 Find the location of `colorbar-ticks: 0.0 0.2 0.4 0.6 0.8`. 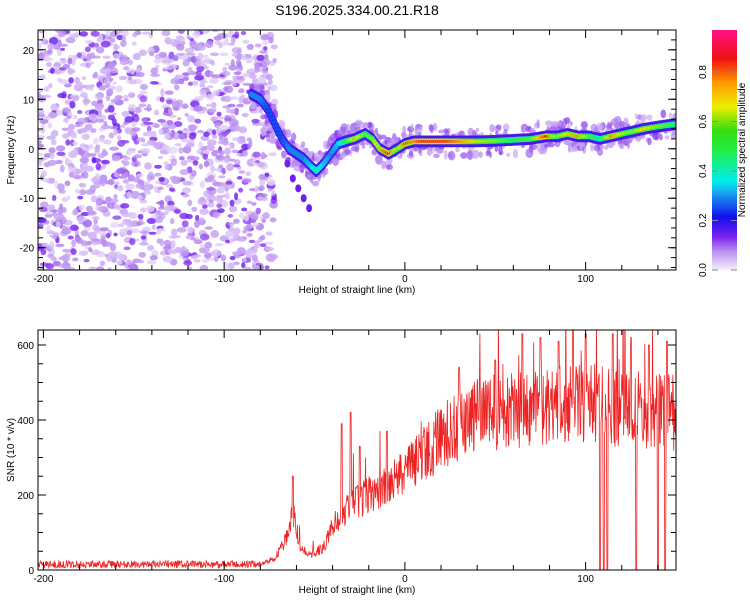

colorbar-ticks: 0.0 0.2 0.4 0.6 0.8 is located at coordinates (717, 171).